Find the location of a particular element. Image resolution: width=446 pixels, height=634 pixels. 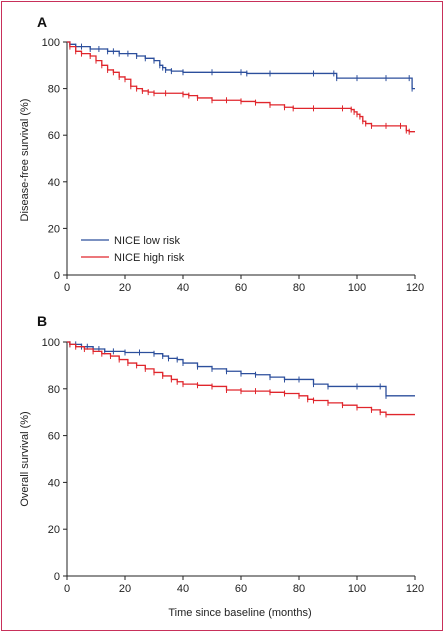

panel-b-ytick-label: 40 is located at coordinates (54, 483).